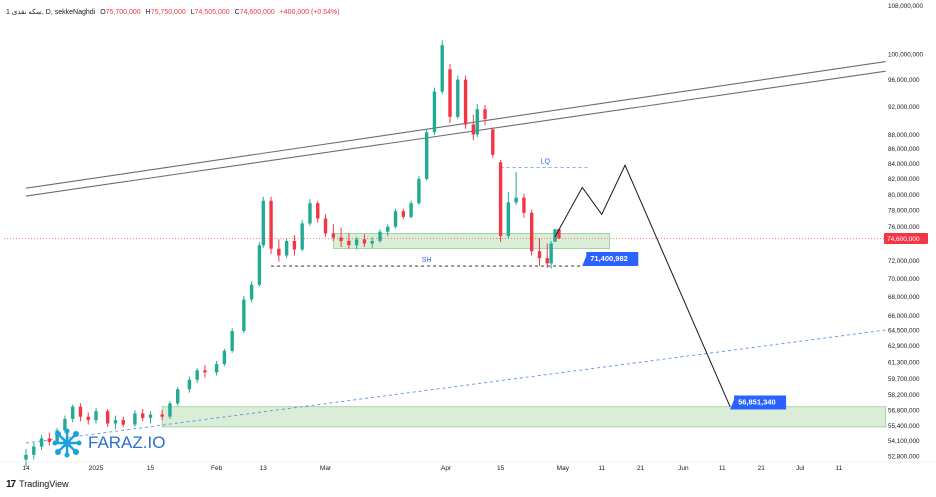 Image resolution: width=936 pixels, height=497 pixels. I want to click on x-tick-label: Mar, so click(326, 468).